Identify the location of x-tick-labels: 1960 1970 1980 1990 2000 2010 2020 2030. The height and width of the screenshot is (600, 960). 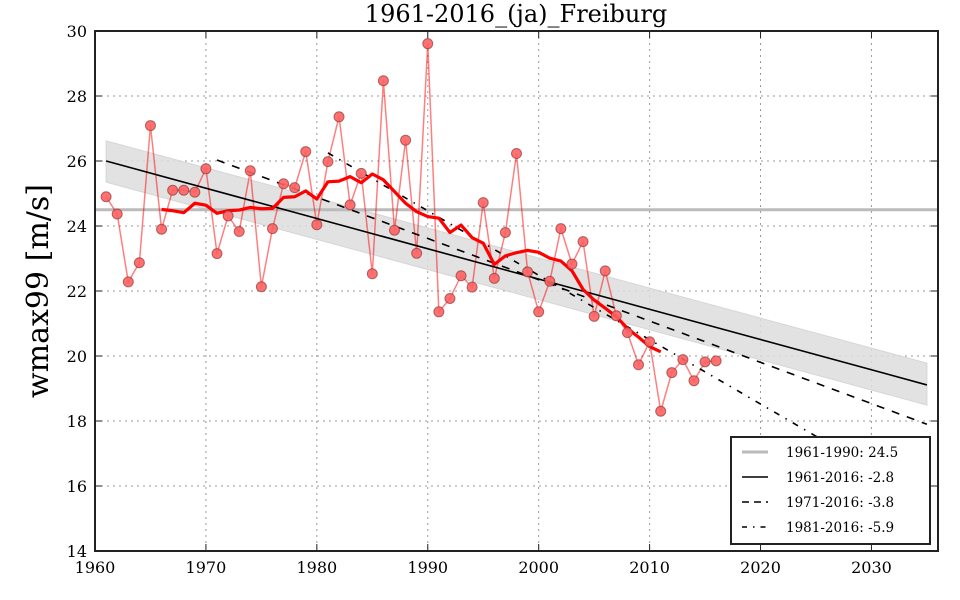
(483, 567).